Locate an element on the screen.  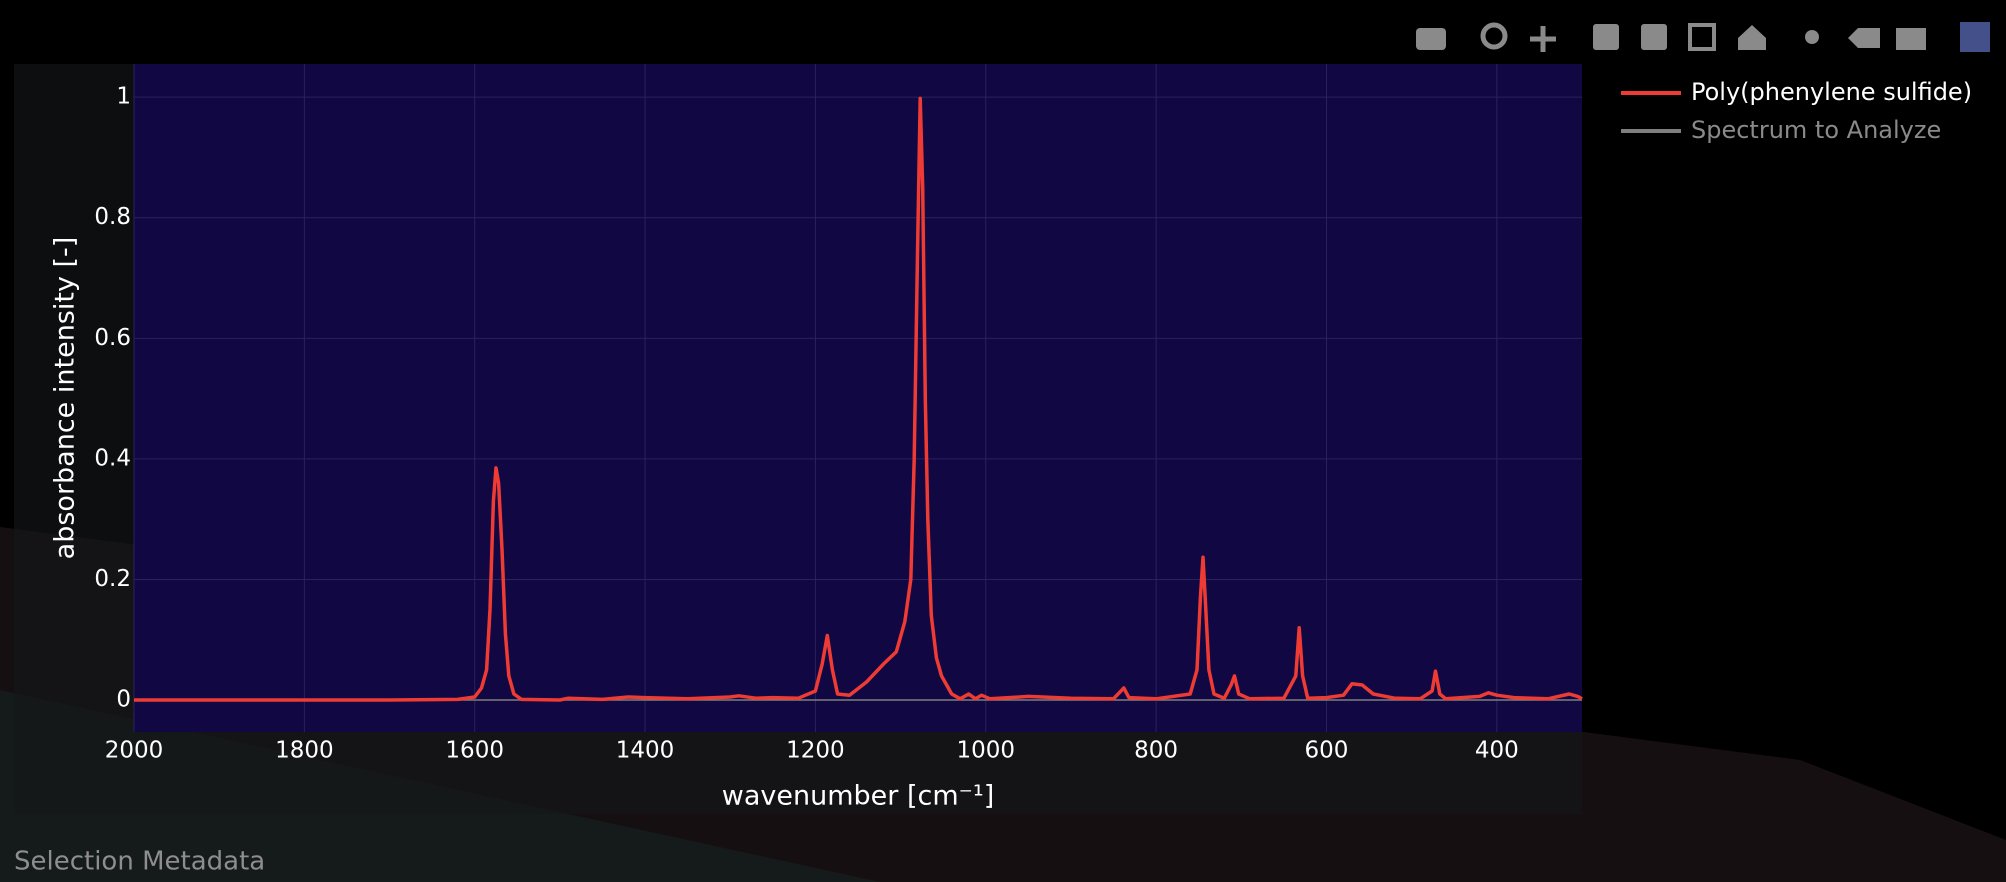
legend-label: Poly(phenylene sulfide) is located at coordinates (1831, 92).